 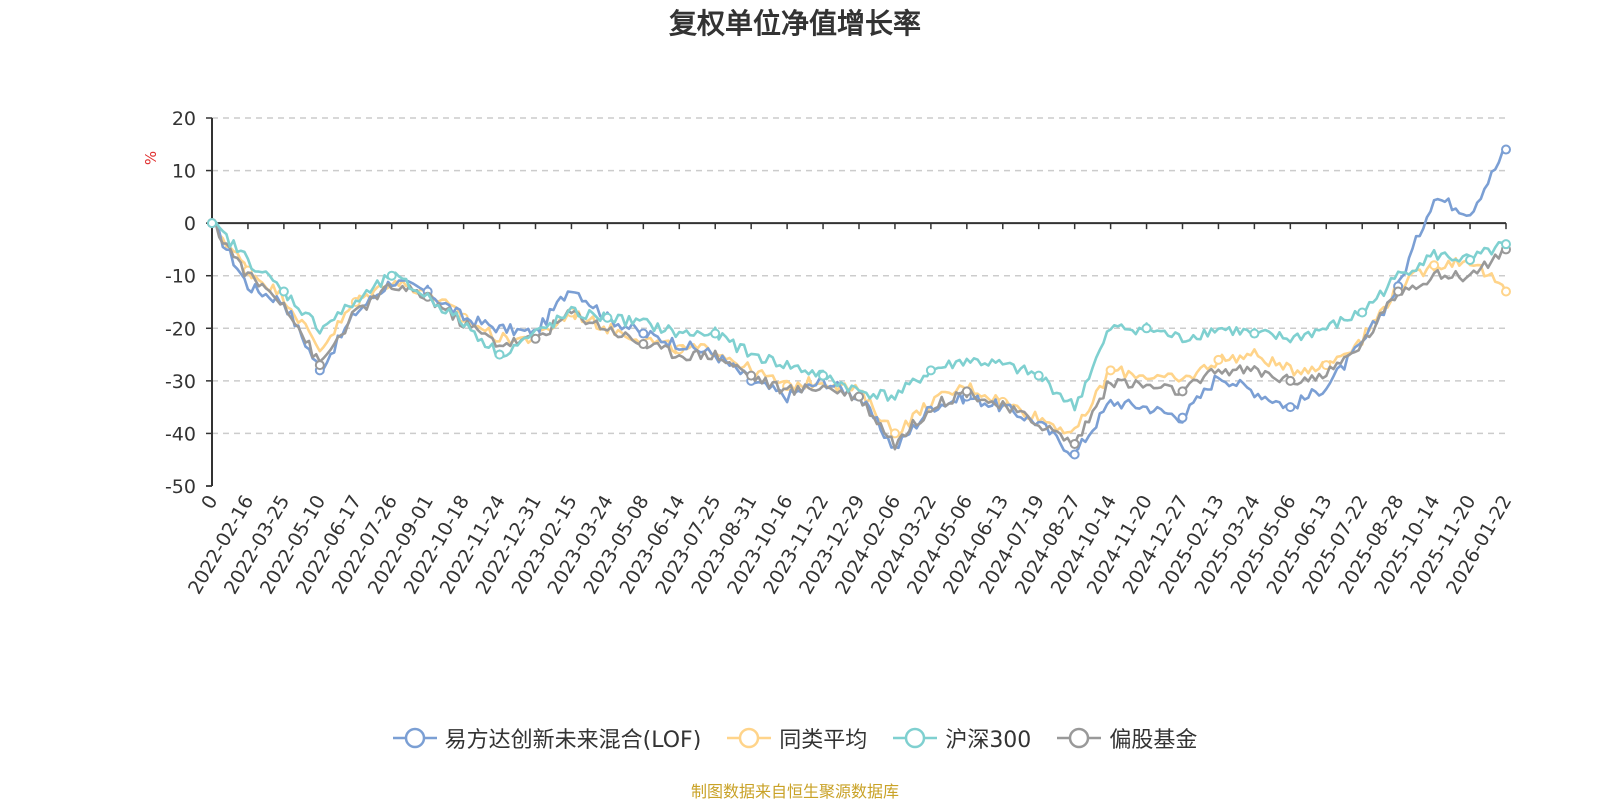 What do you see at coordinates (190, 224) in the screenshot?
I see `y-tick-label: 0` at bounding box center [190, 224].